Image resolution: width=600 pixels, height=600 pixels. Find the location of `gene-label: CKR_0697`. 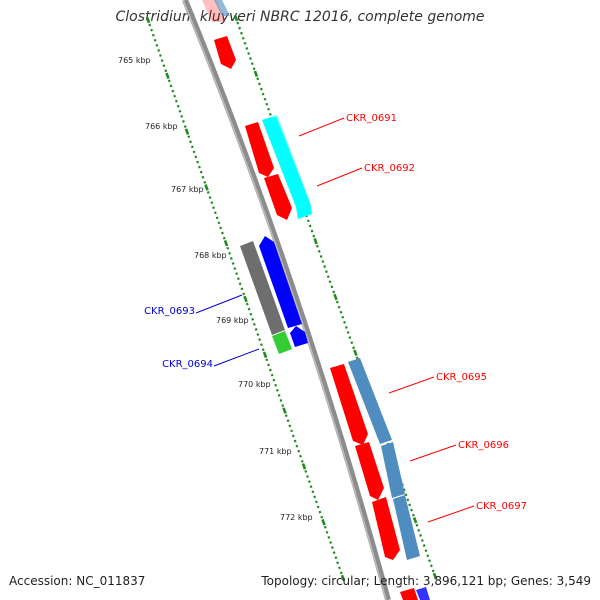

gene-label: CKR_0697 is located at coordinates (501, 506).